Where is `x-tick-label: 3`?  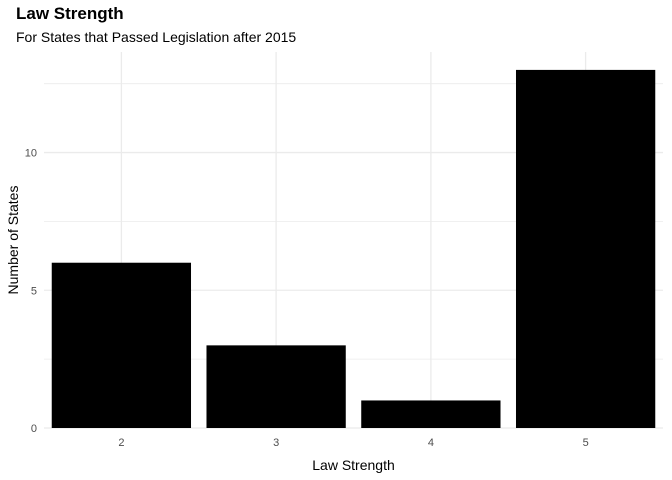 x-tick-label: 3 is located at coordinates (276, 443).